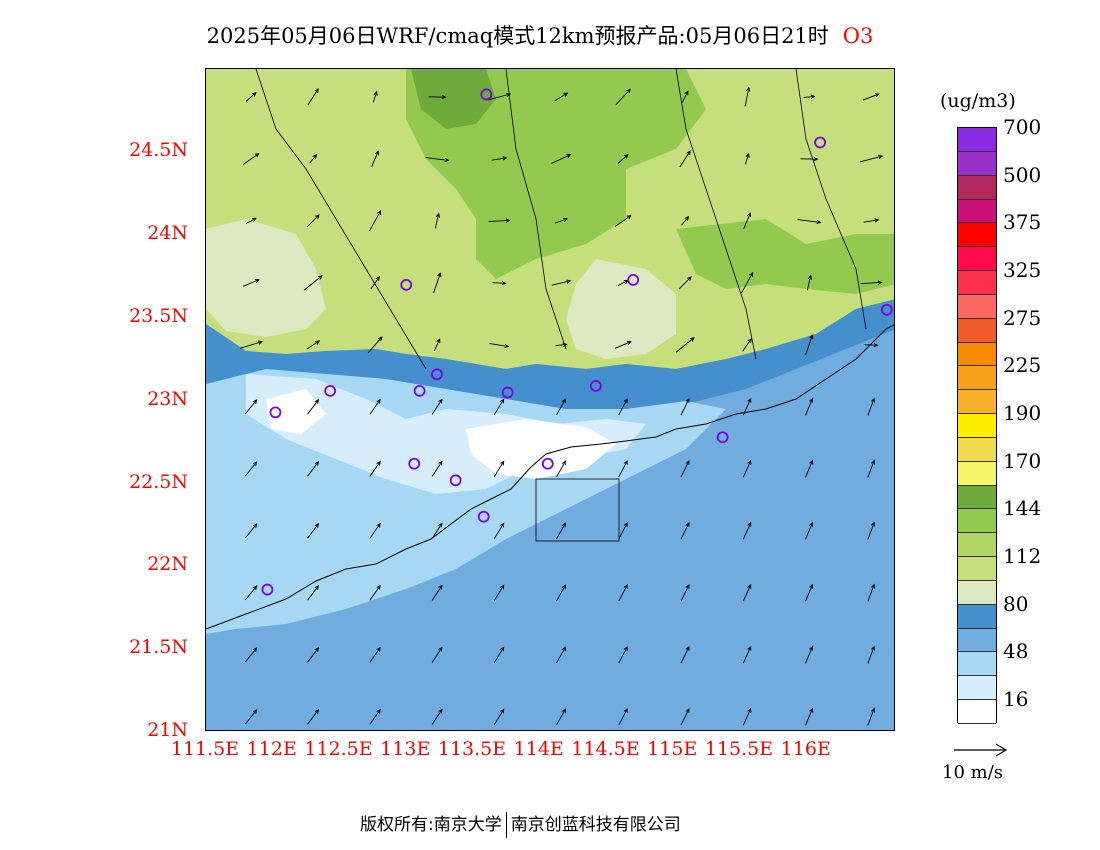  Describe the element at coordinates (1016, 699) in the screenshot. I see `colorbar-tick: 16` at that location.